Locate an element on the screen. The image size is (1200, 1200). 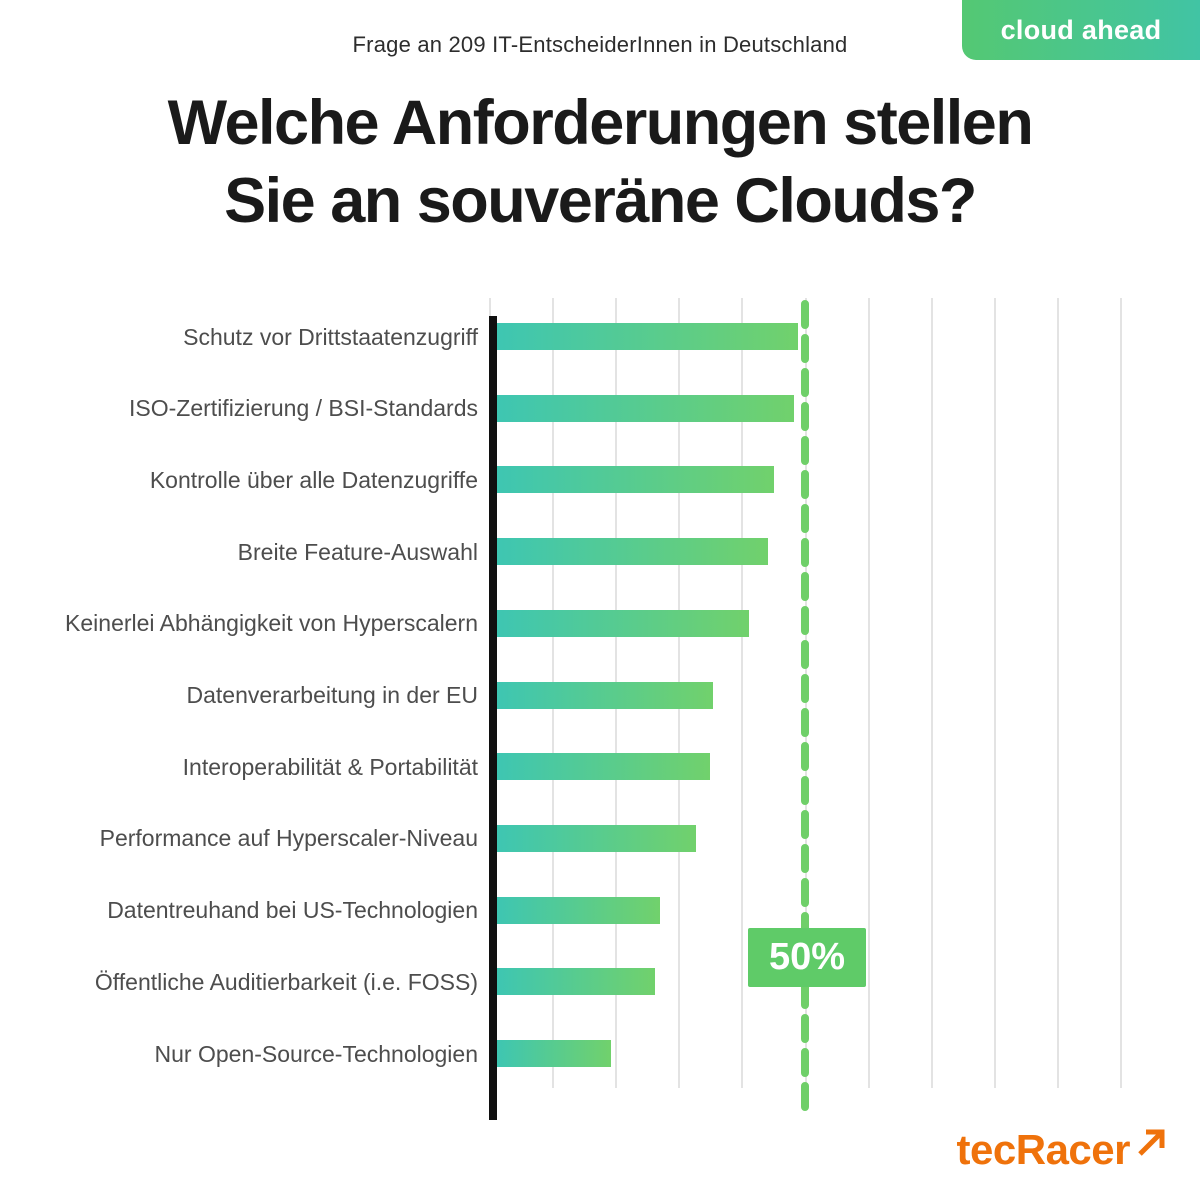
category-label: Nur Open-Source-Technologien is located at coordinates (316, 1053).